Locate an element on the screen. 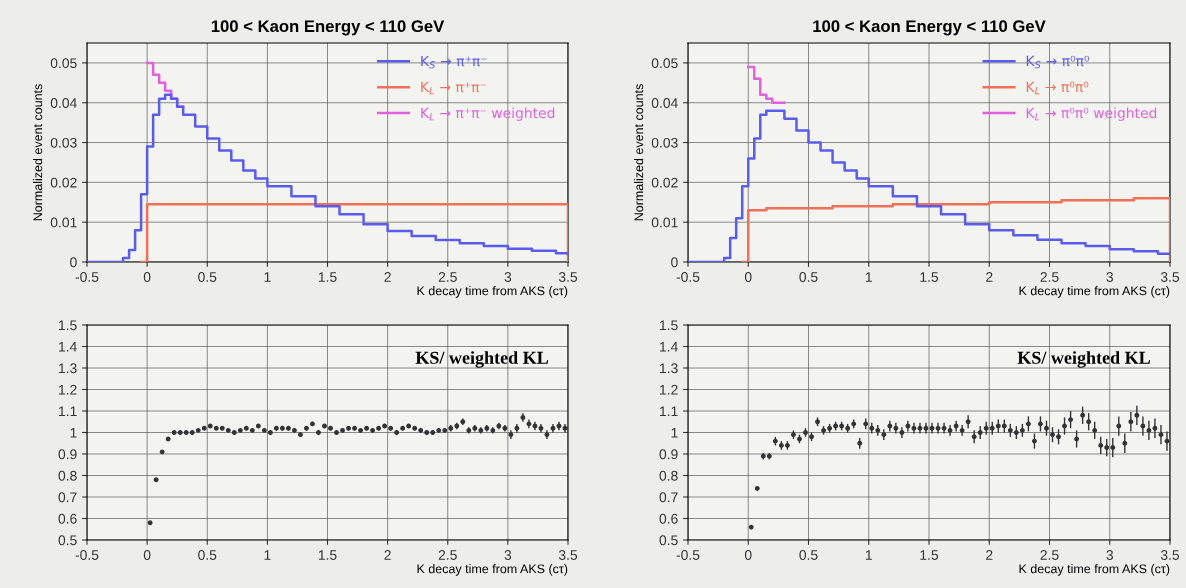 The height and width of the screenshot is (588, 1186). legend-label: K$_{L}$ → π⁺π⁻ weighted is located at coordinates (488, 114).